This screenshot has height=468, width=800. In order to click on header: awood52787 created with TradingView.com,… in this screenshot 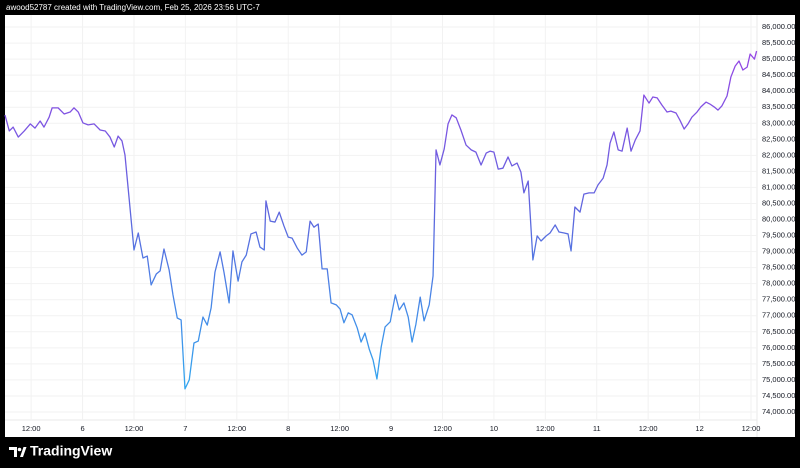, I will do `click(133, 7)`.